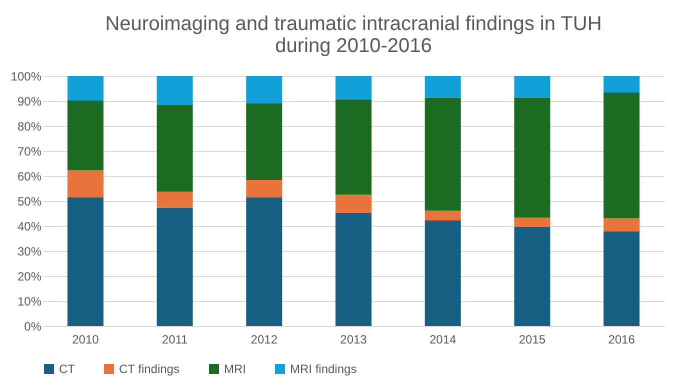 This screenshot has width=684, height=385. I want to click on y-tick-label: 70%, so click(29, 151).